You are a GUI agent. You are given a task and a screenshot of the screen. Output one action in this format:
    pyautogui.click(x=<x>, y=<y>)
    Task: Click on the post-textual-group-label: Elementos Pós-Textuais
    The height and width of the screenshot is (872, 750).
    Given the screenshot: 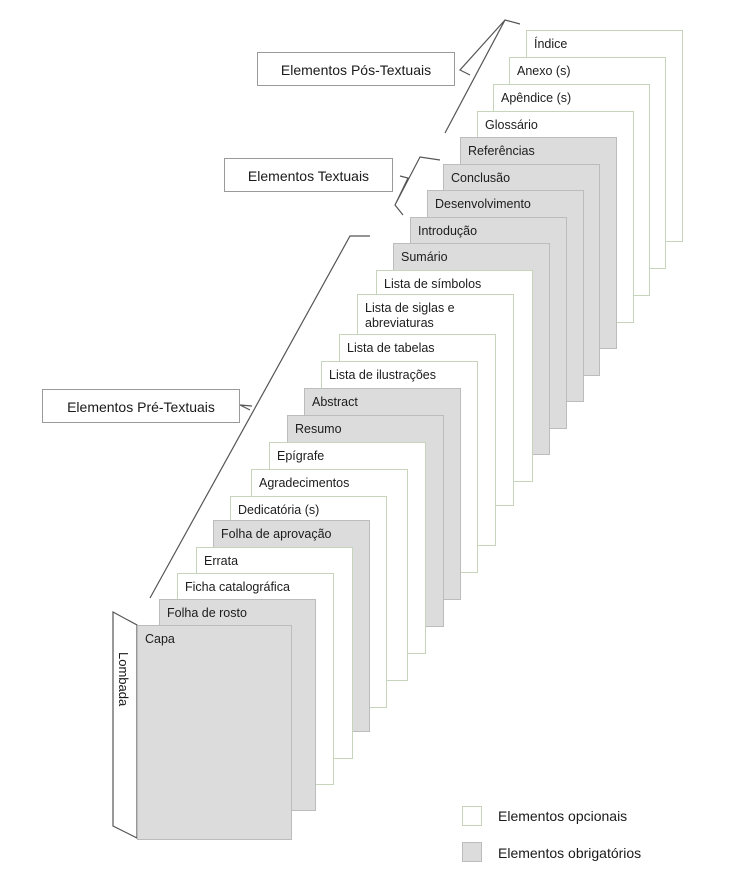 What is the action you would take?
    pyautogui.click(x=356, y=69)
    